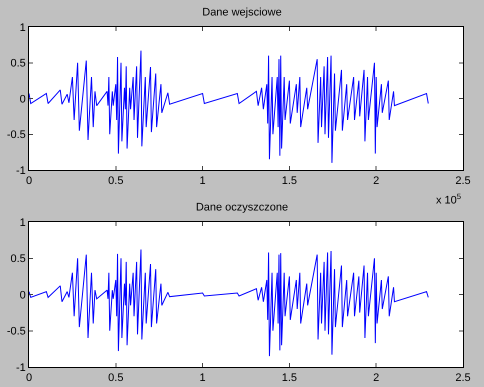  I want to click on chart-title: Dane wejsciowe, so click(242, 12).